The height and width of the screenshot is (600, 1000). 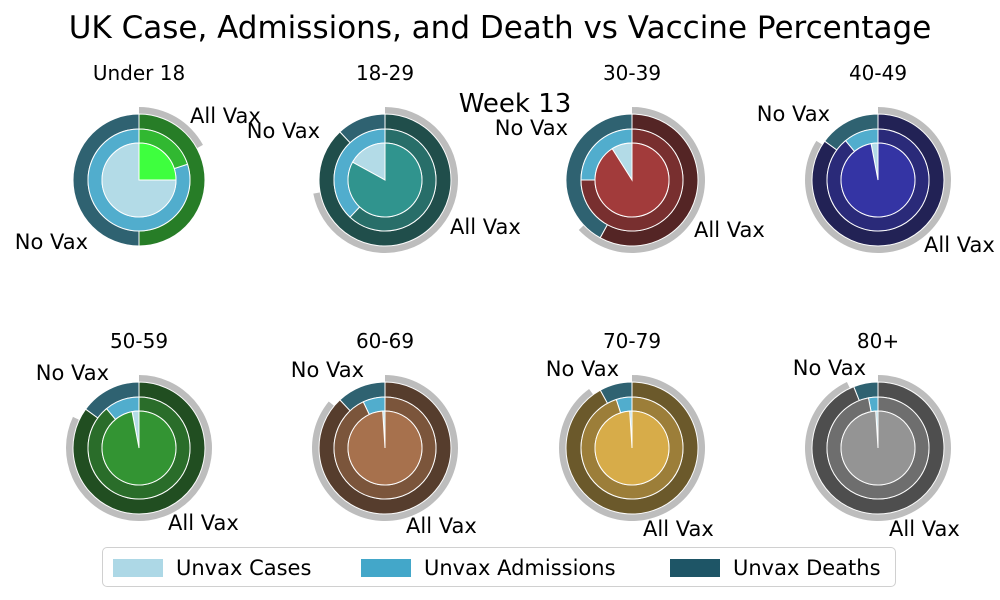 I want to click on legend-swatch-unvax-cases, so click(x=138, y=568).